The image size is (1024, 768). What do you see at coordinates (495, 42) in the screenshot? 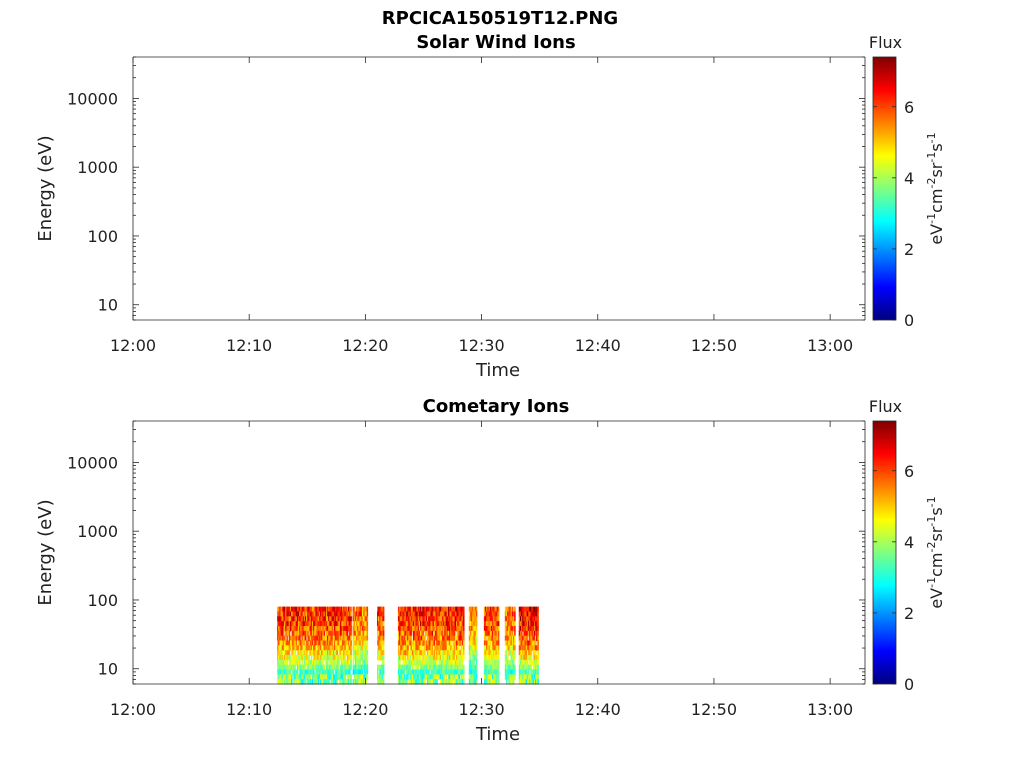
I see `panel-title: Solar Wind Ions` at bounding box center [495, 42].